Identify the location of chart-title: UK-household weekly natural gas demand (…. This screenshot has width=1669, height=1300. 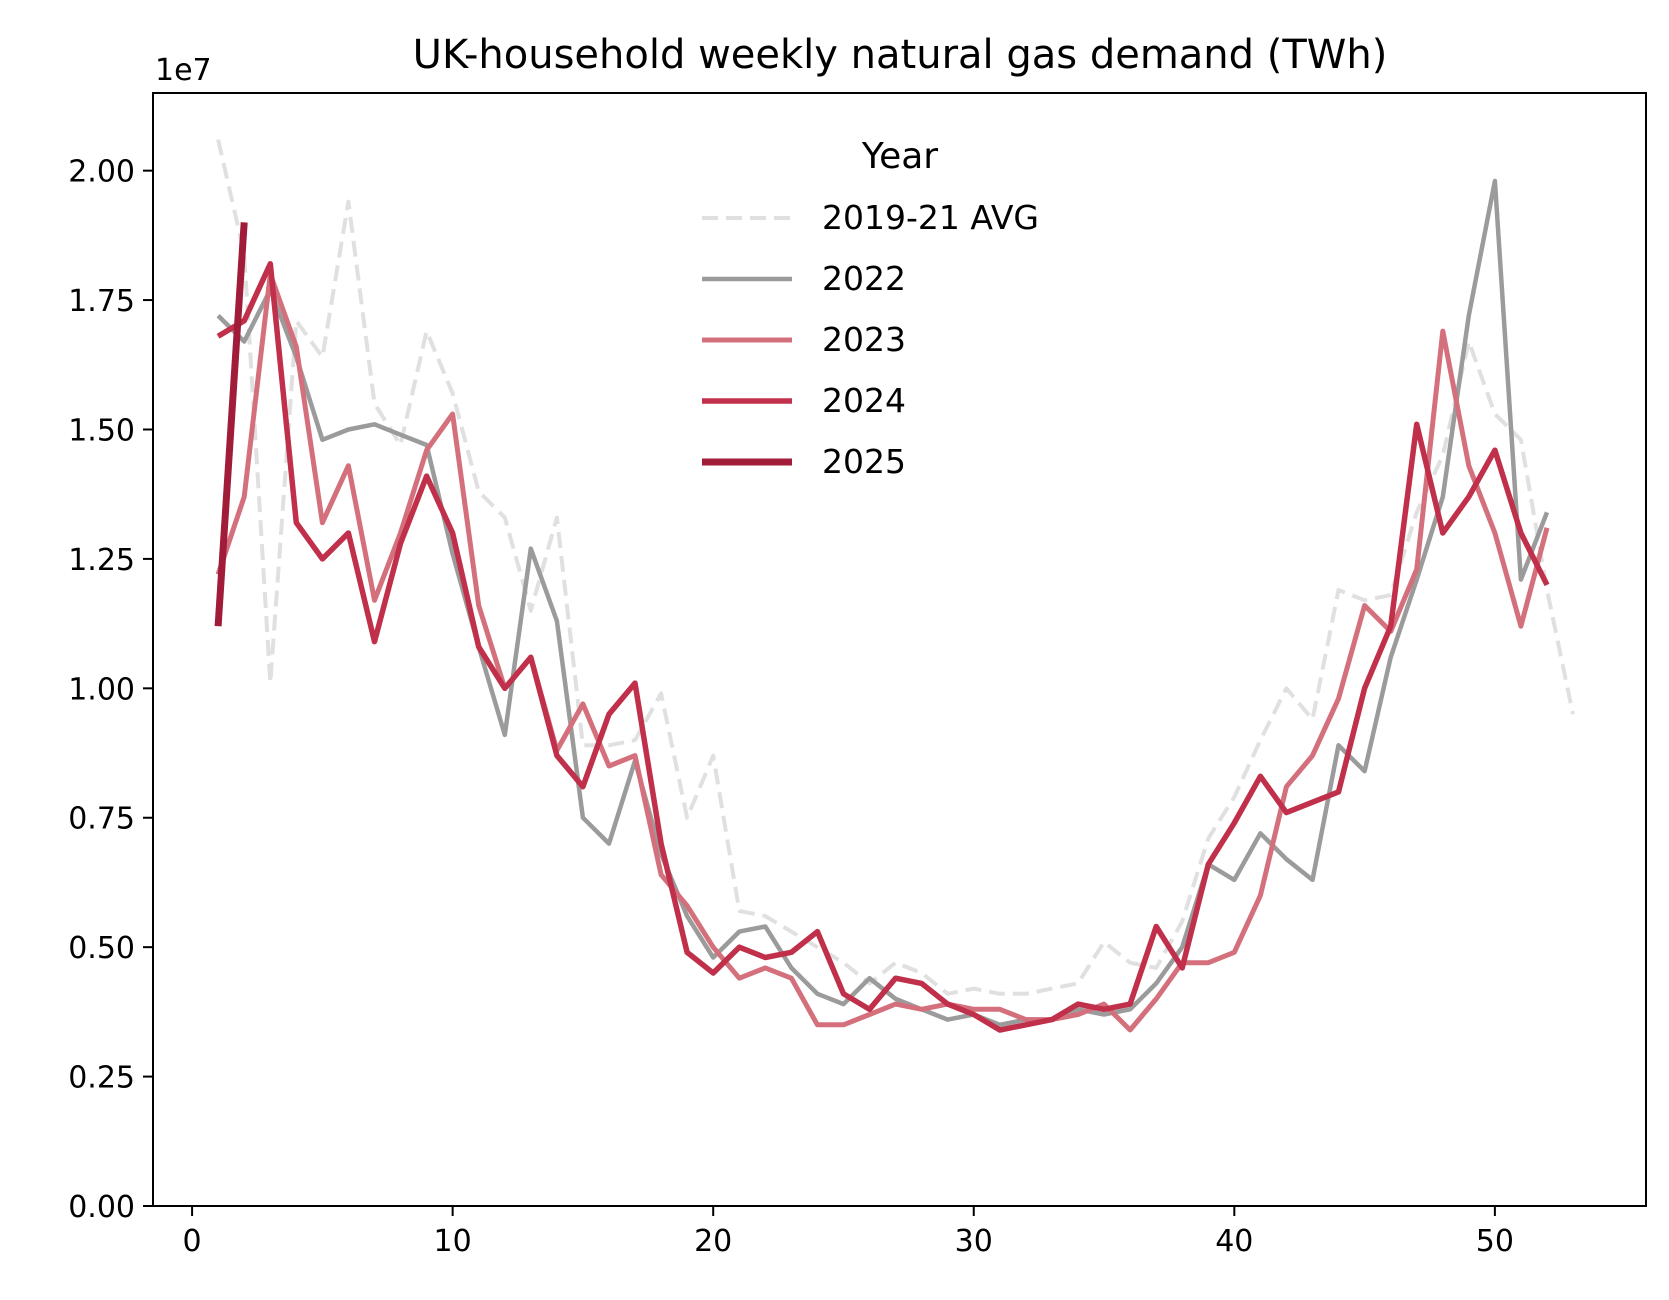
(900, 55).